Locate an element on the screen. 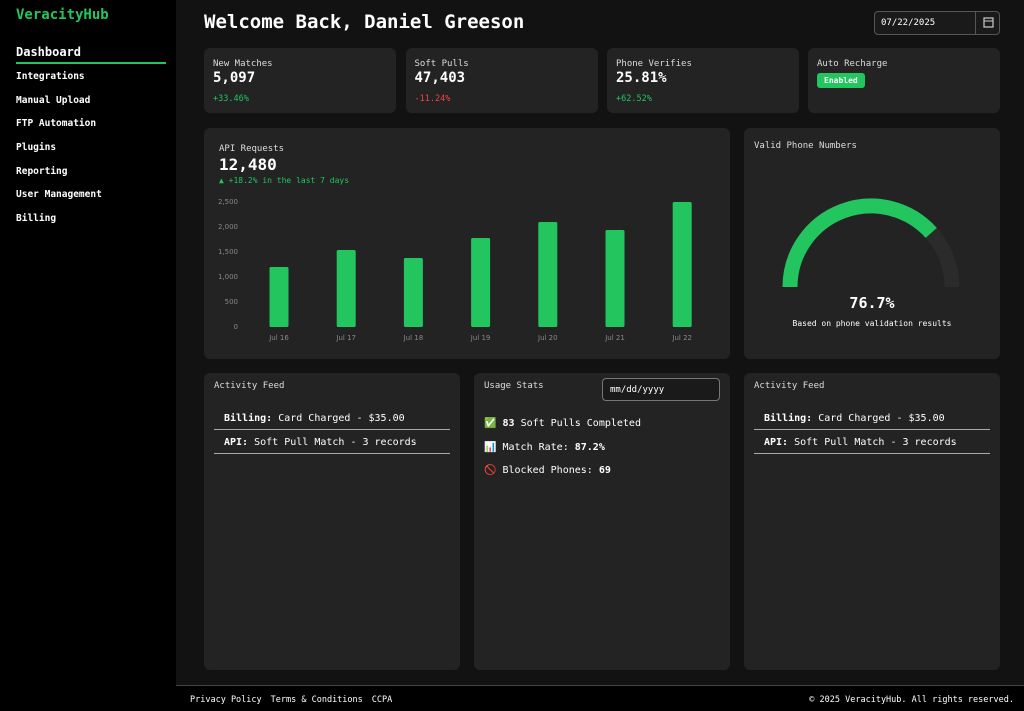  x-tick-label: Jul 17 is located at coordinates (345, 338).